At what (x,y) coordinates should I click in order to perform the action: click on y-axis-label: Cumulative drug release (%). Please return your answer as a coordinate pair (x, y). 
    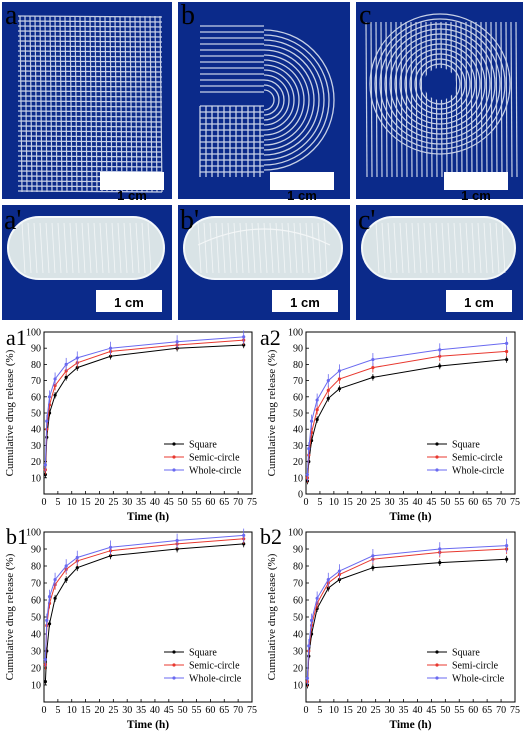
    Looking at the image, I should click on (10, 412).